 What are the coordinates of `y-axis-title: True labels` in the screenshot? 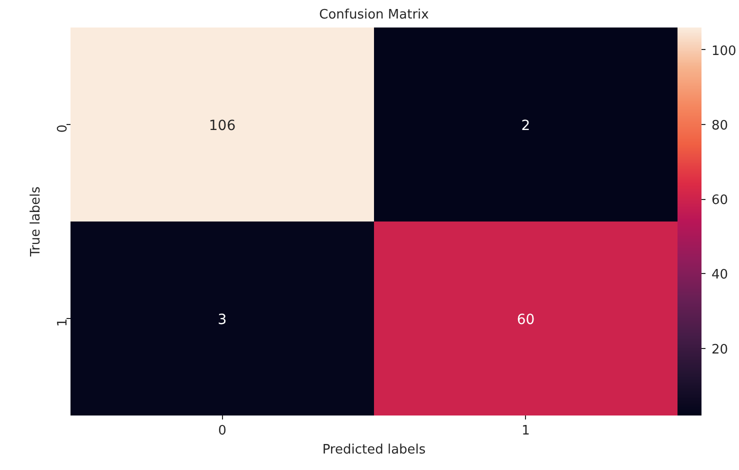 It's located at (36, 222).